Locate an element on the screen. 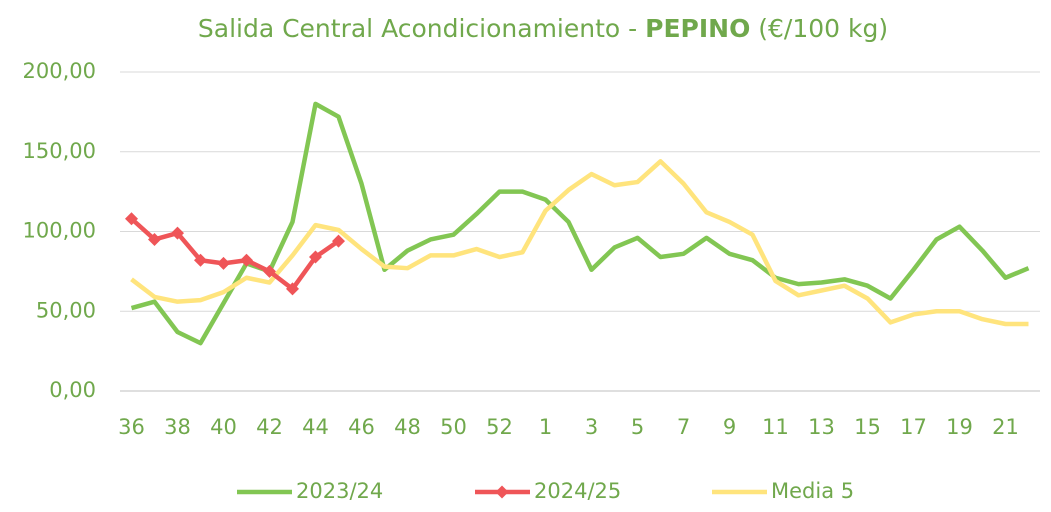 This screenshot has height=512, width=1051. x-tick-label: 21 is located at coordinates (1005, 427).